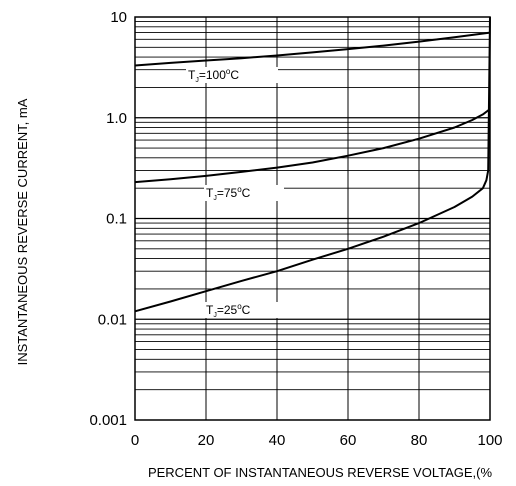 The width and height of the screenshot is (516, 486). I want to click on x-tick-label: 20, so click(206, 440).